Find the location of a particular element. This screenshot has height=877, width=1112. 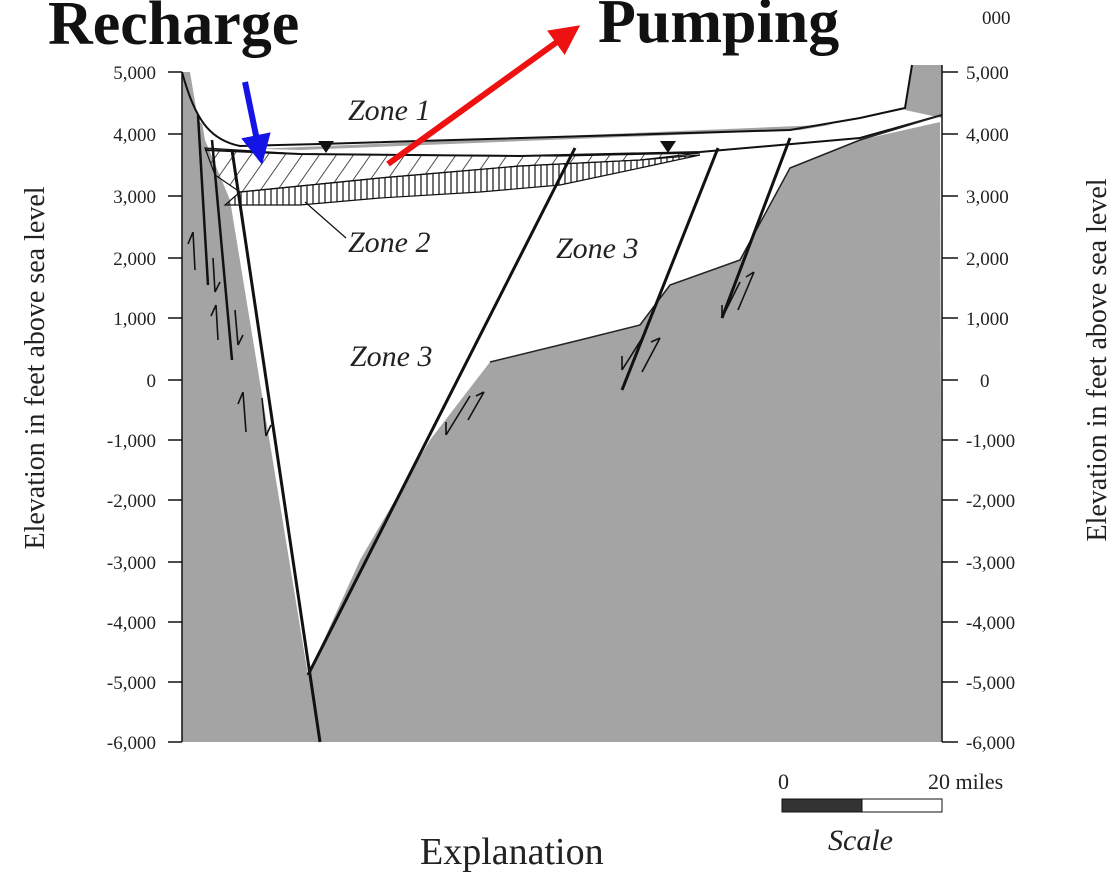

bedrock-contact is located at coordinates (716, 238).